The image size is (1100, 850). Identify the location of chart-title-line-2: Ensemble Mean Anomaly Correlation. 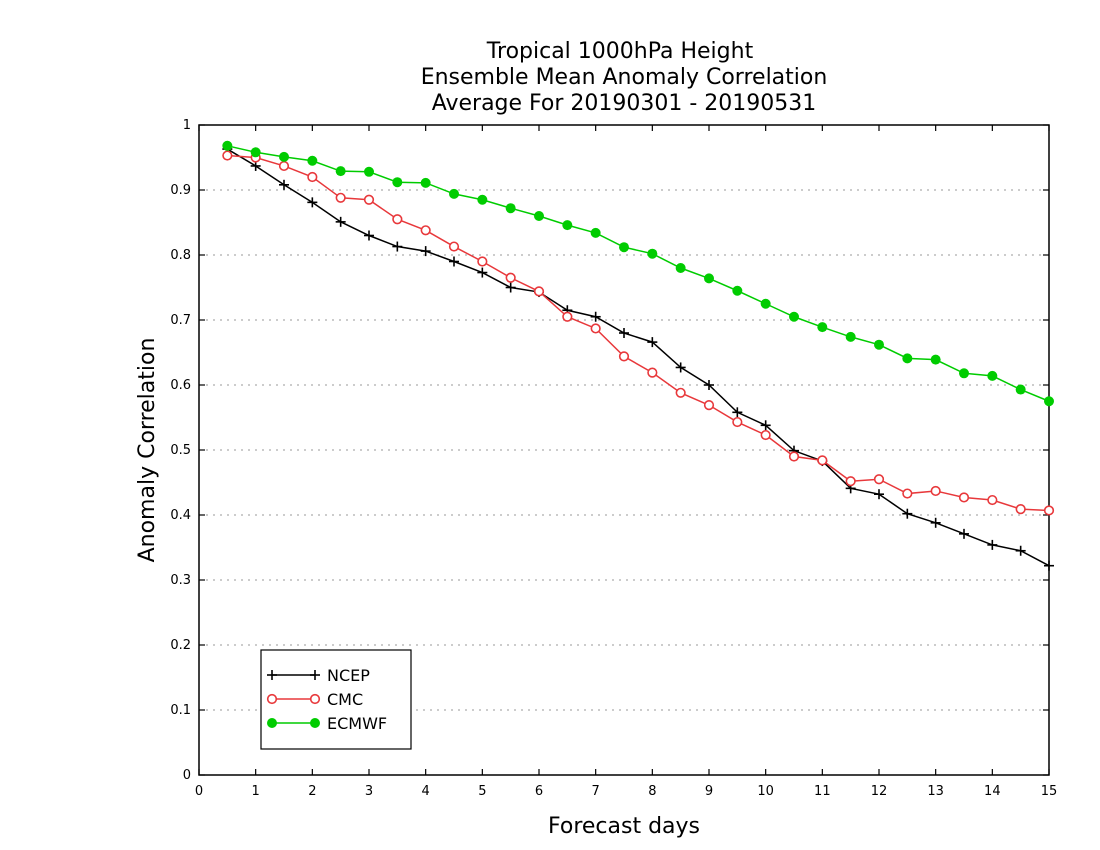
(624, 77).